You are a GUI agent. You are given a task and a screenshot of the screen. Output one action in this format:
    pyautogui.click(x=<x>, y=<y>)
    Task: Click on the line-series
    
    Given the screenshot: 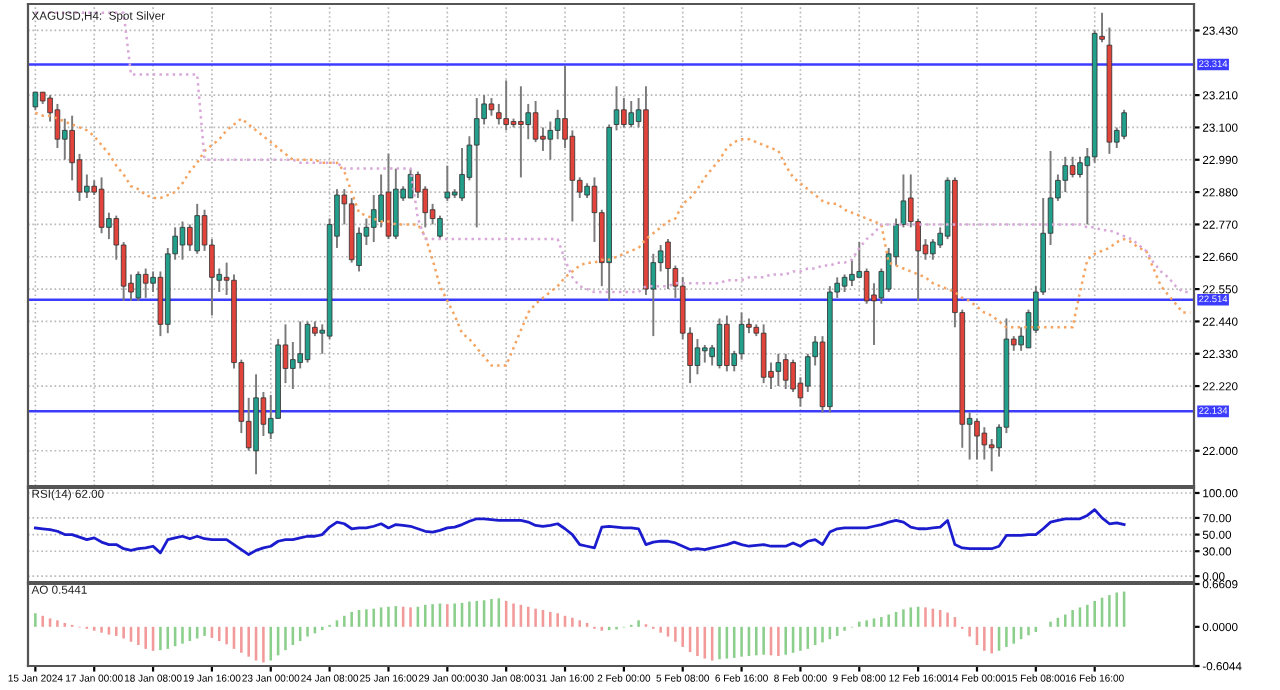 What is the action you would take?
    pyautogui.click(x=579, y=532)
    